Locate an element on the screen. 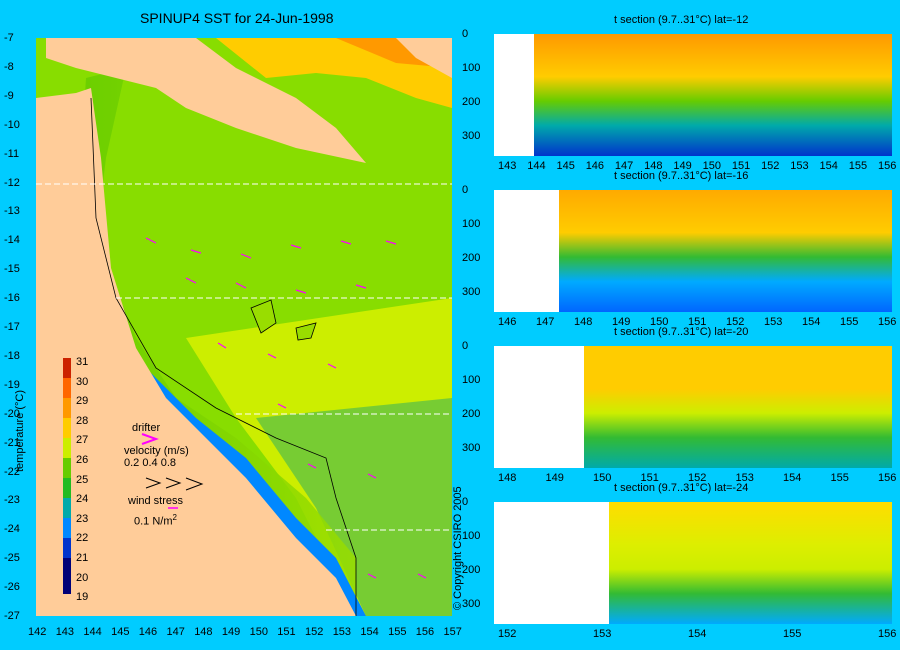 This screenshot has height=650, width=900. colorbar-tick-label: 31 is located at coordinates (82, 362).